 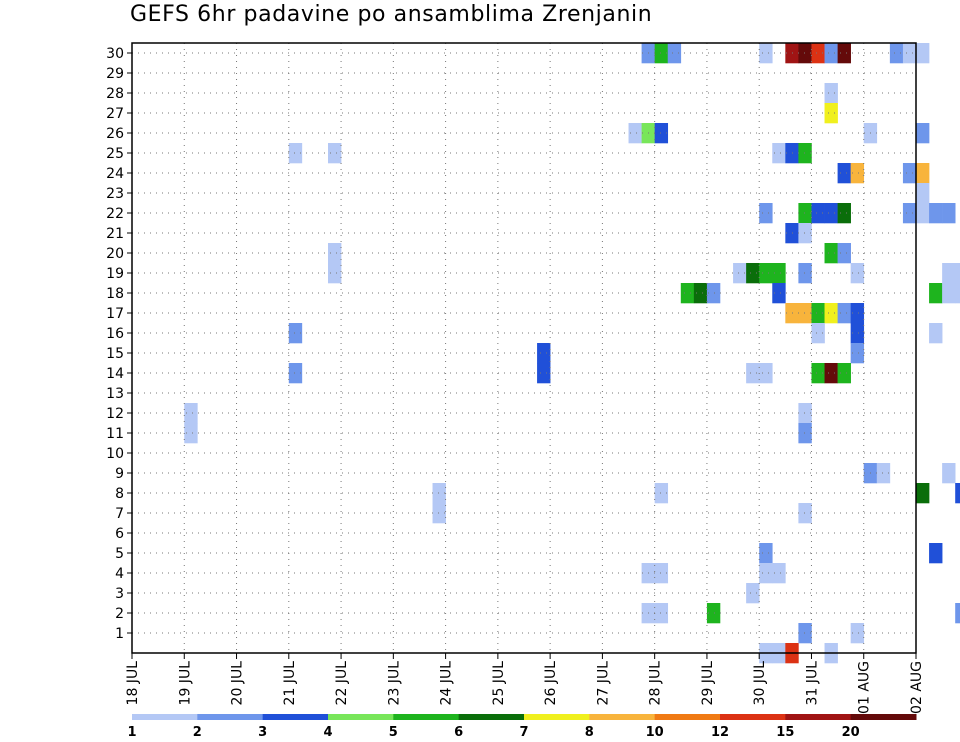 I want to click on x-tick-label: 25 JUL, so click(x=499, y=683).